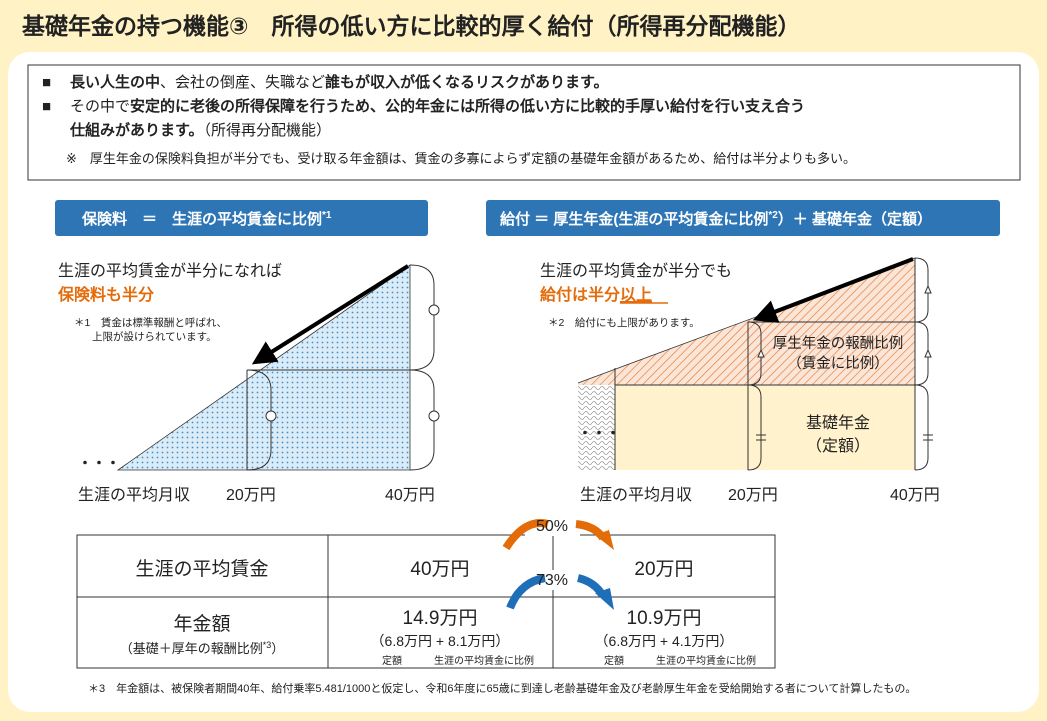 The image size is (1047, 721). What do you see at coordinates (277, 648) in the screenshot?
I see `sublabel-end: ）` at bounding box center [277, 648].